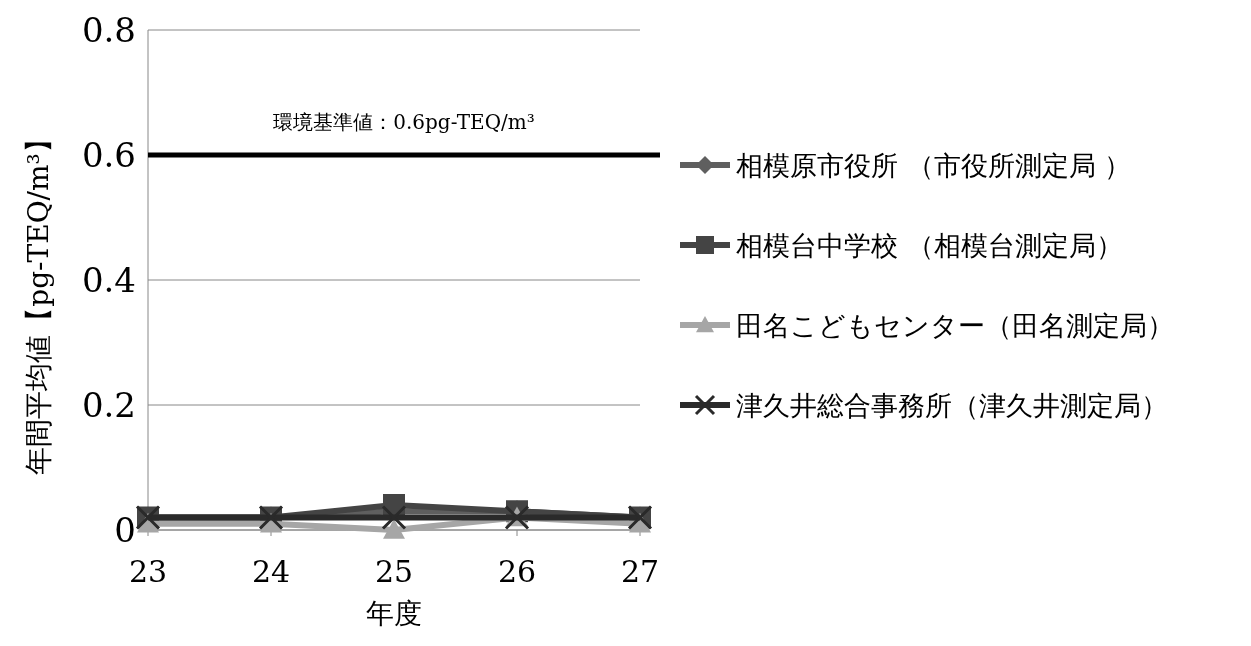 This screenshot has height=646, width=1251. I want to click on x-tick-label: 27, so click(640, 571).